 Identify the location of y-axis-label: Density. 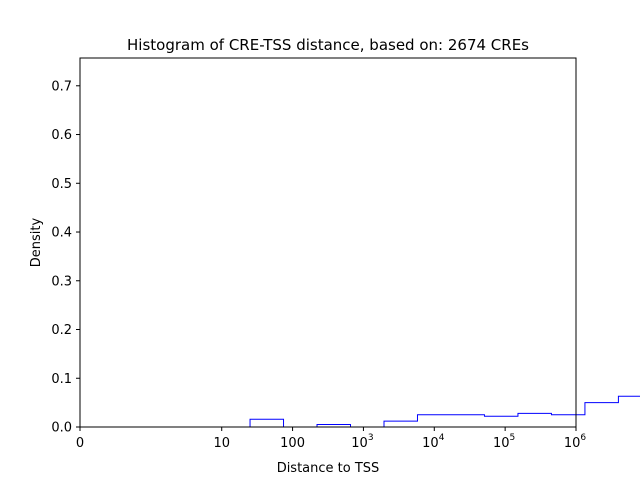
(36, 242).